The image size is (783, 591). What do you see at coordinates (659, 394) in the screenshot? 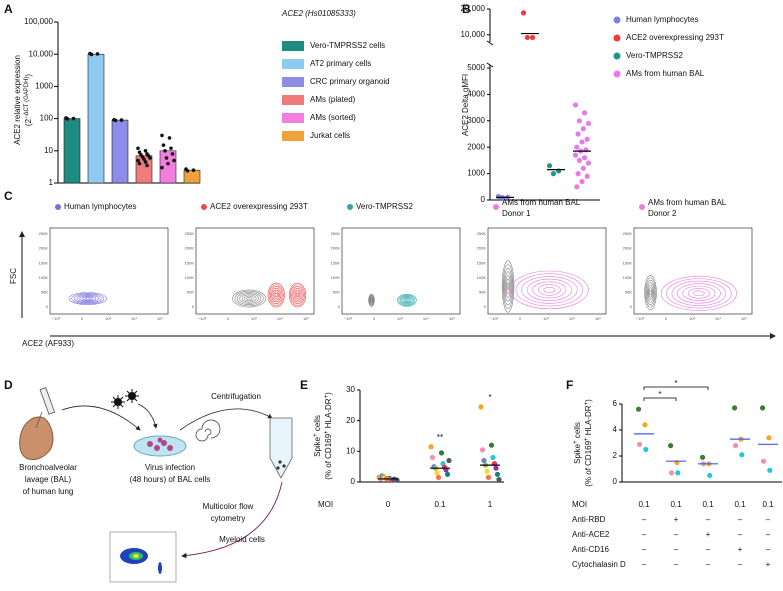
I see `significance-label: *` at bounding box center [659, 394].